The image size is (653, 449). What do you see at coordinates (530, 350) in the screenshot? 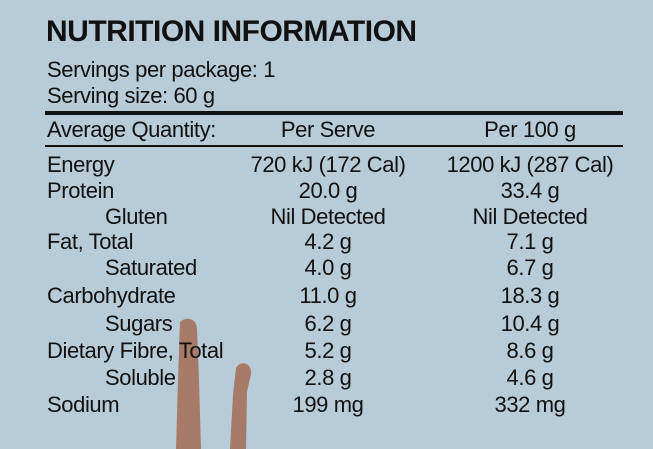
I see `cell: 8.6 g` at bounding box center [530, 350].